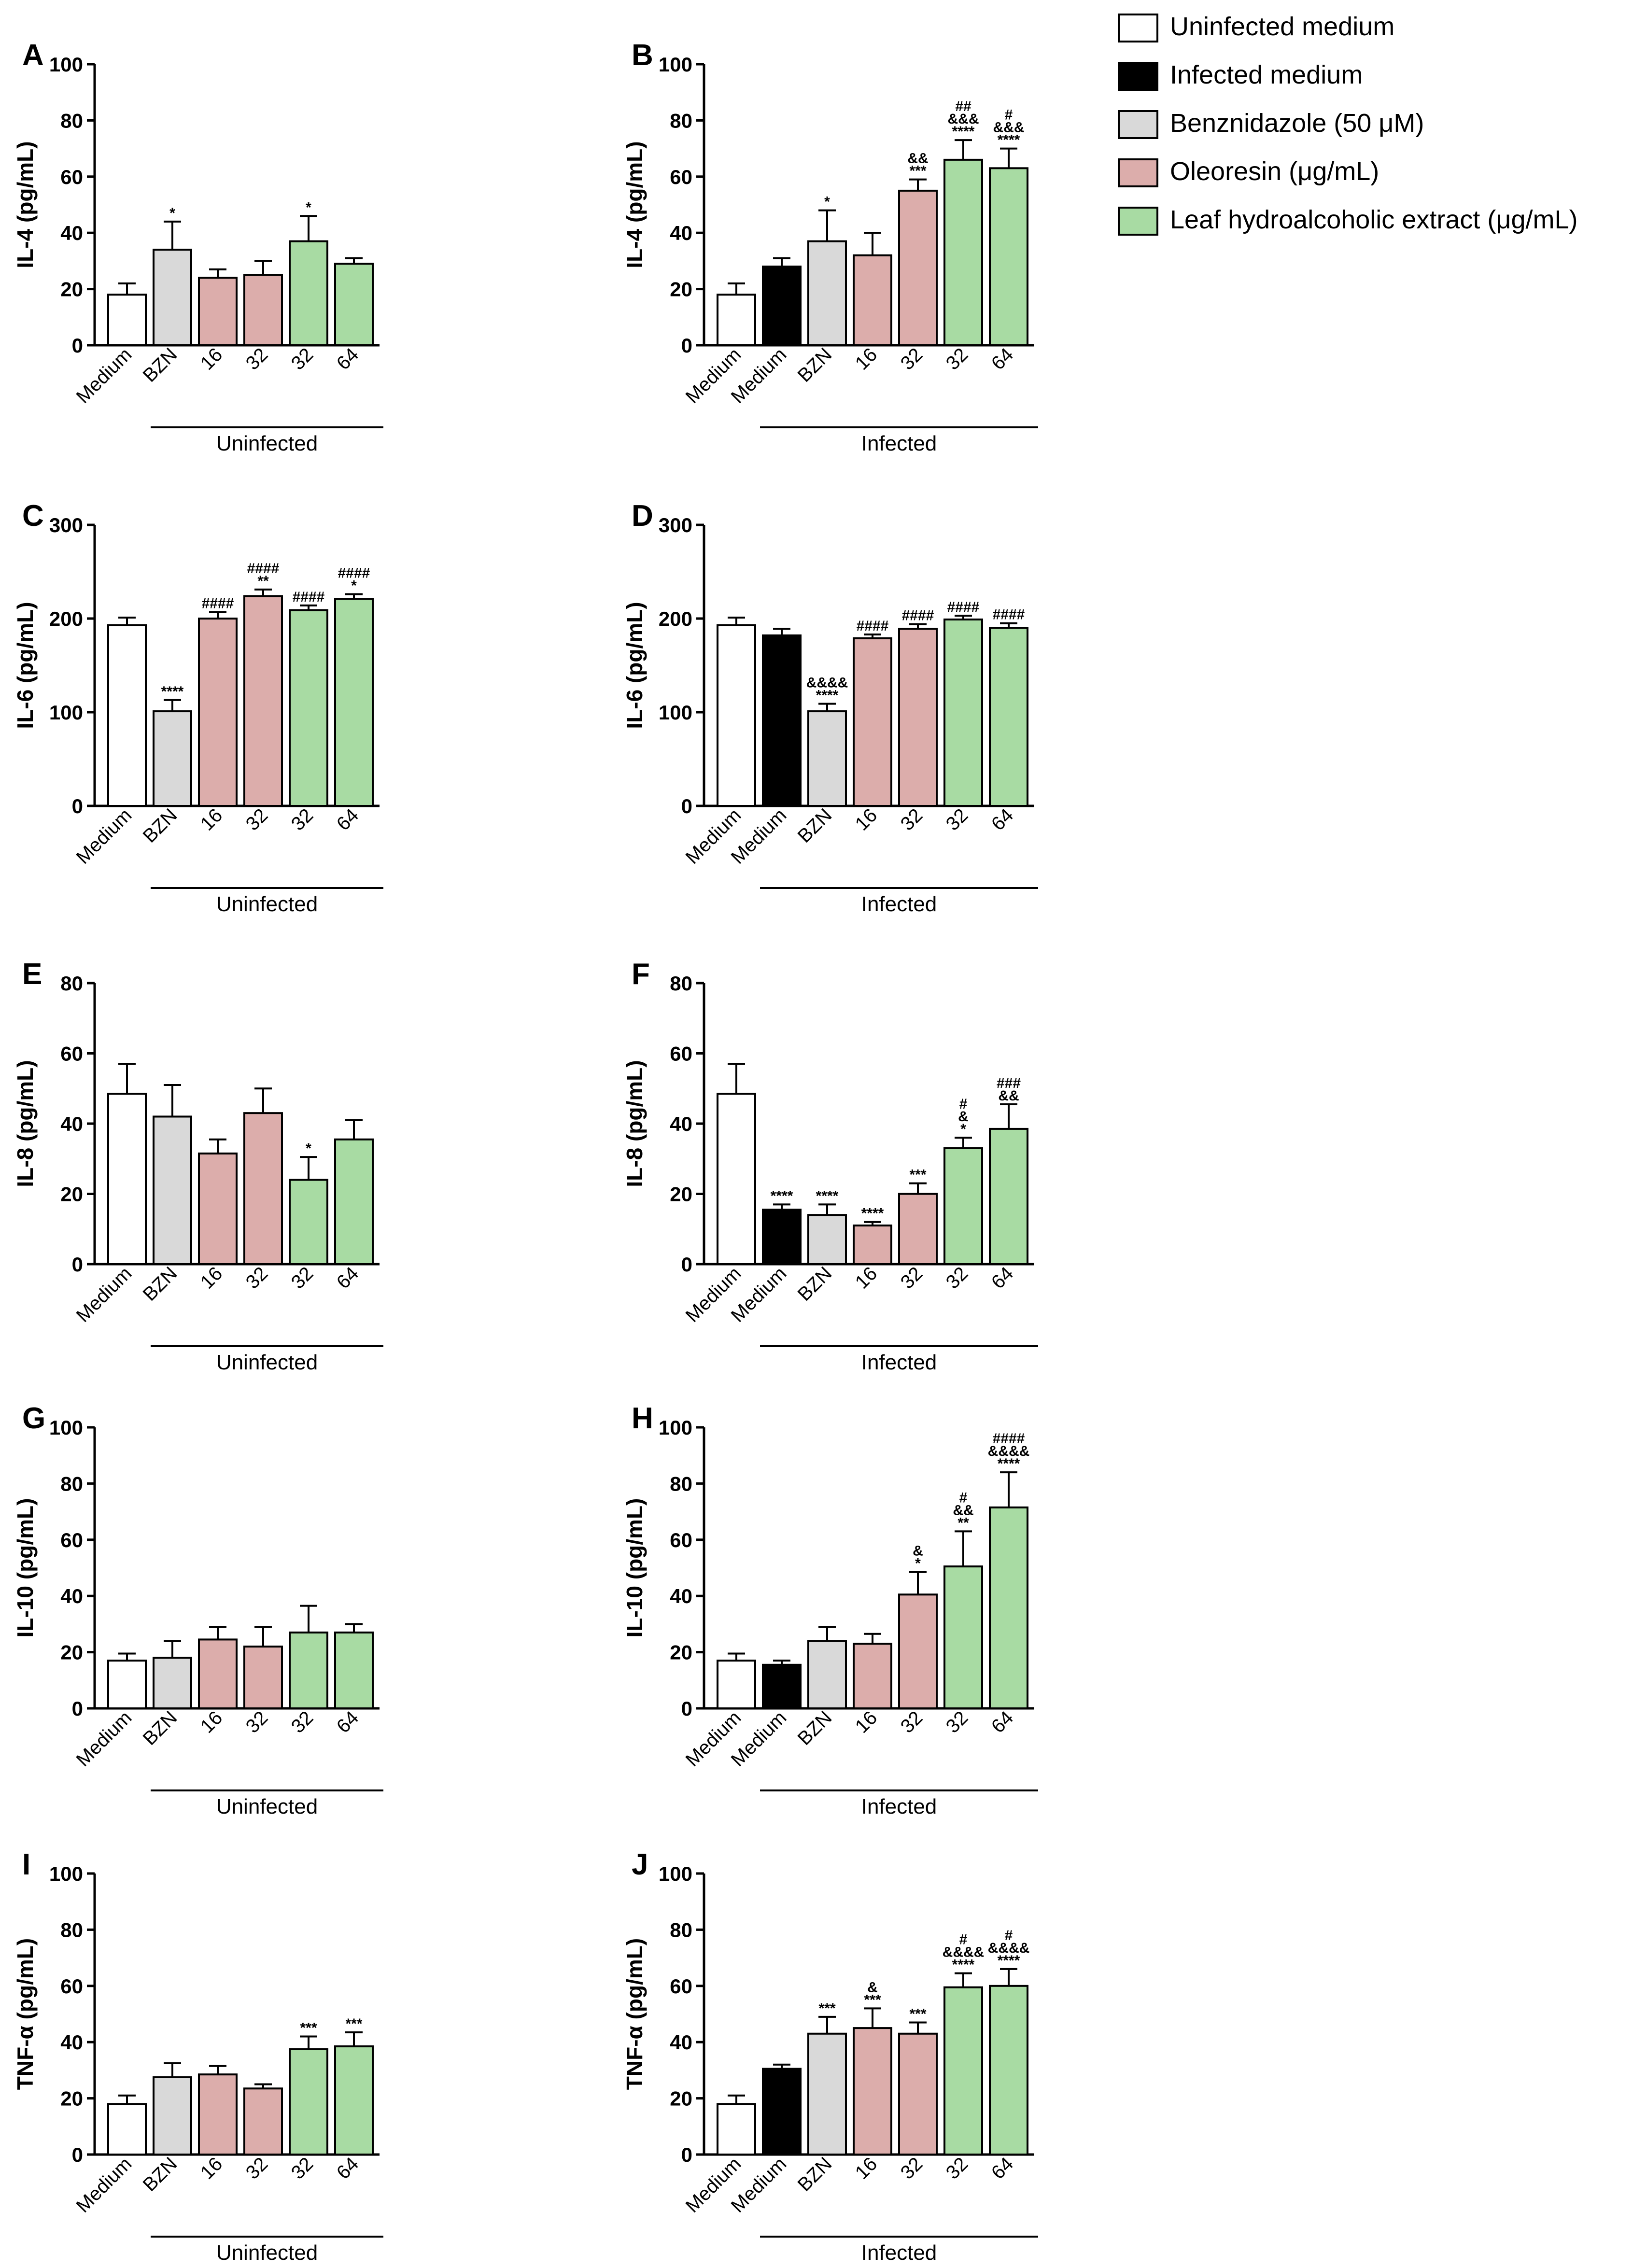 This screenshot has width=1633, height=2268. Describe the element at coordinates (675, 1428) in the screenshot. I see `y-tick-label: 100` at that location.